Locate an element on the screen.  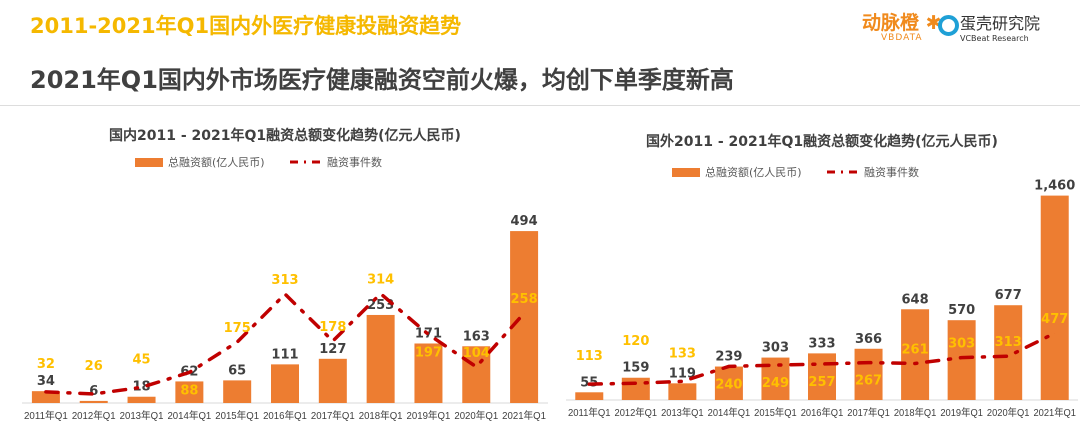
bar-value-label: 159 is located at coordinates (635, 368).